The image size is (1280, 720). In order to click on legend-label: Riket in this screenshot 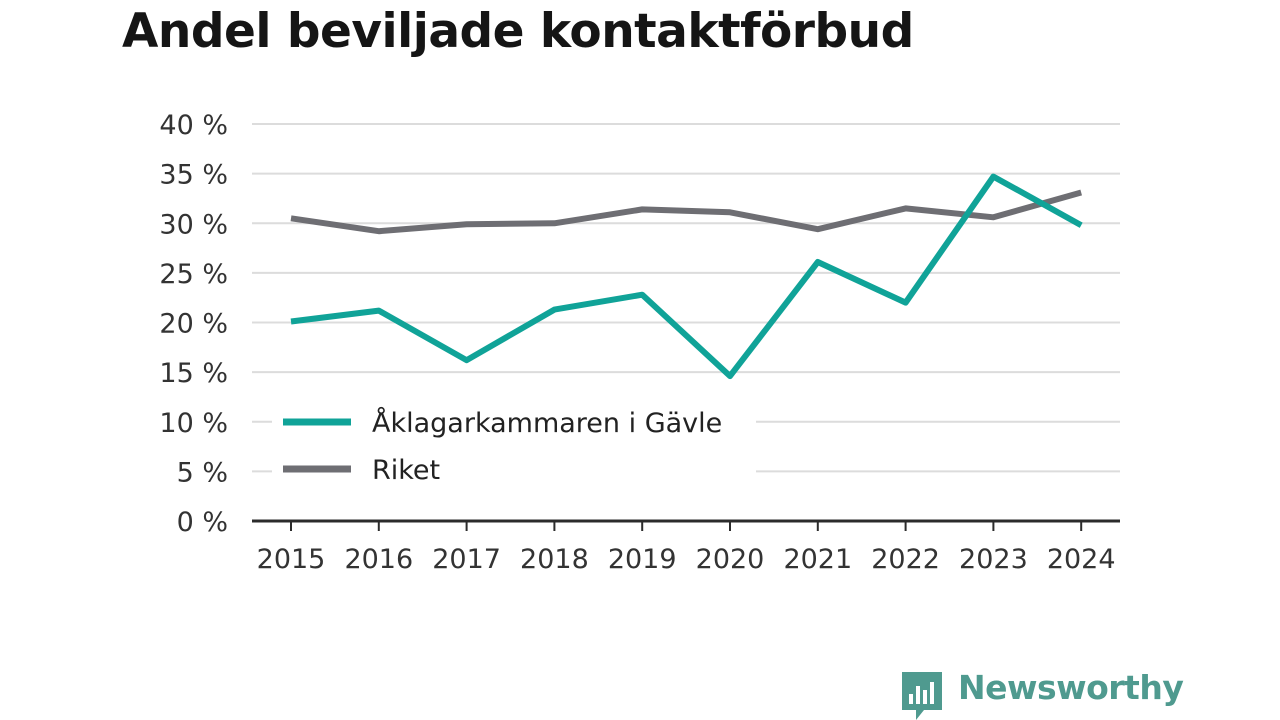, I will do `click(406, 470)`.